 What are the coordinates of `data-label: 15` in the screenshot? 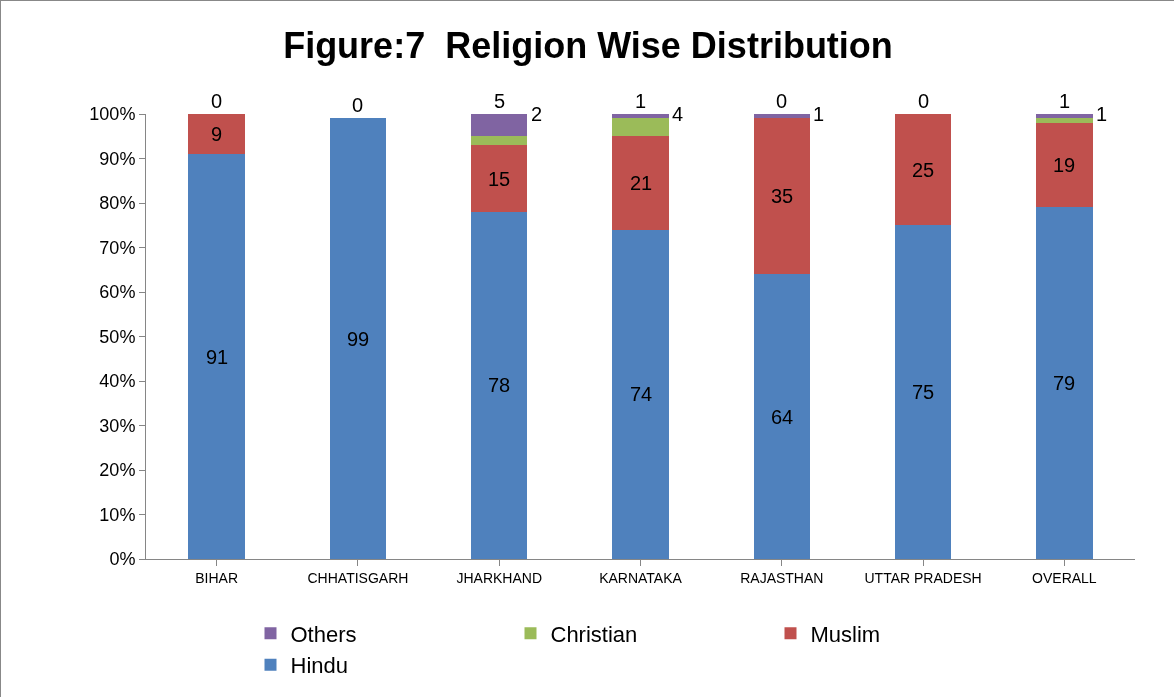 It's located at (499, 179).